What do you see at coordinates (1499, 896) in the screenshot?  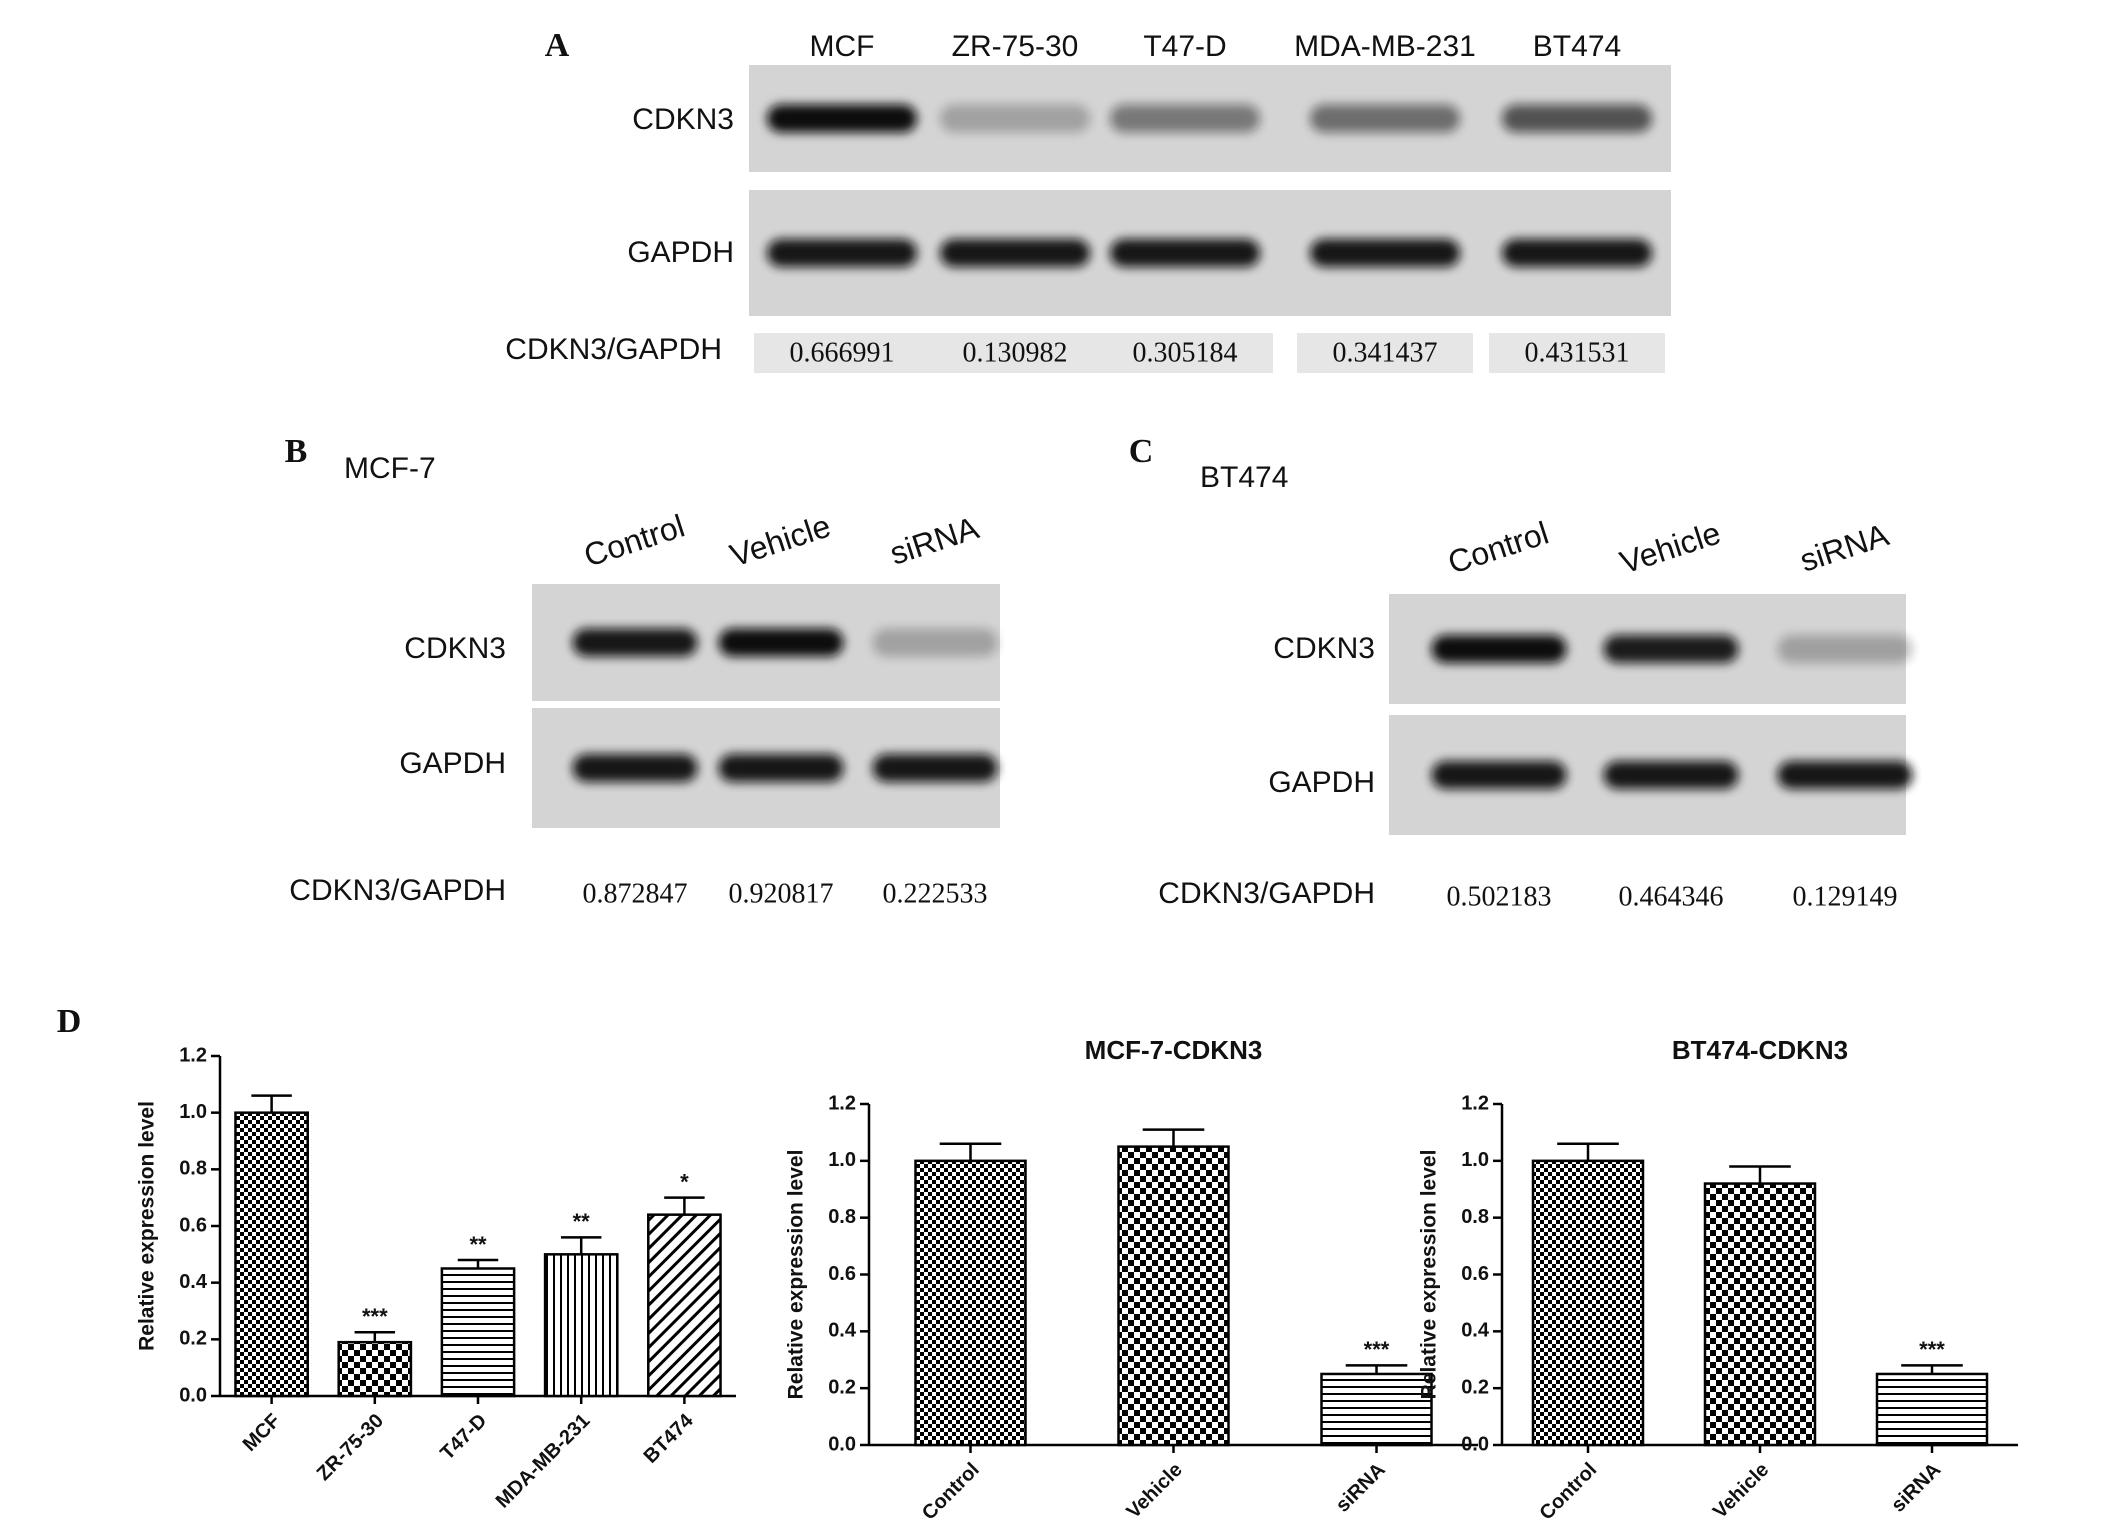 I see `ratio-value: 0.502183` at bounding box center [1499, 896].